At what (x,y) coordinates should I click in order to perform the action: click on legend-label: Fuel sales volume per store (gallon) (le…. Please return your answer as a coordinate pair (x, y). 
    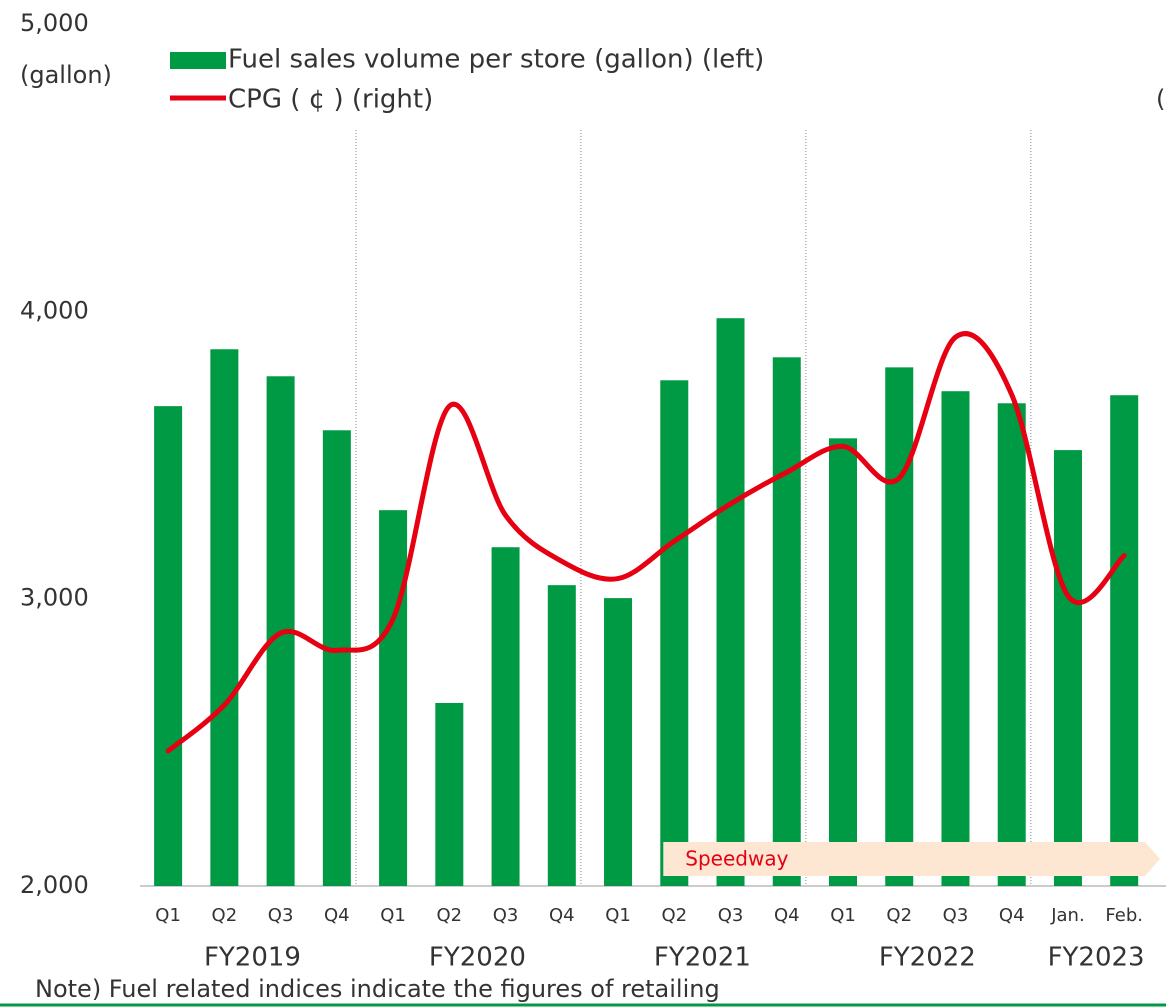
    Looking at the image, I should click on (496, 60).